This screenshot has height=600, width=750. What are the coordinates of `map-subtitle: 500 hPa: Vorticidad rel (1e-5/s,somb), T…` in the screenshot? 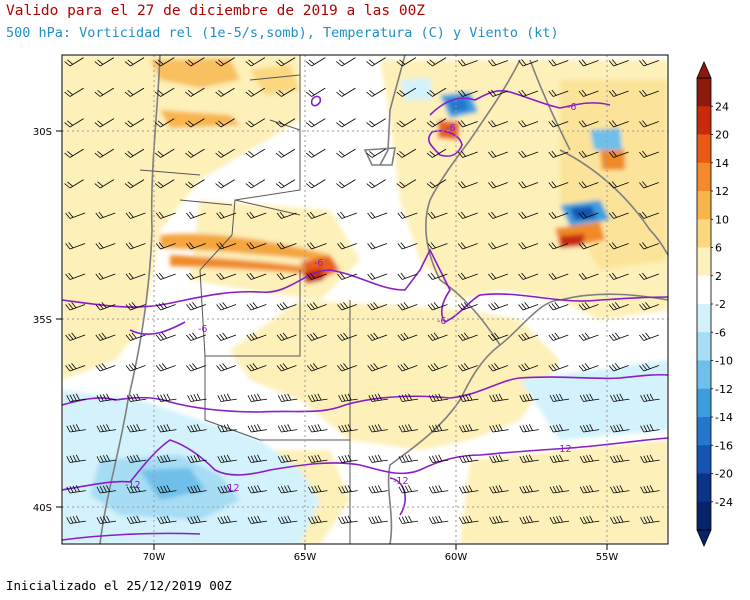 It's located at (282, 33).